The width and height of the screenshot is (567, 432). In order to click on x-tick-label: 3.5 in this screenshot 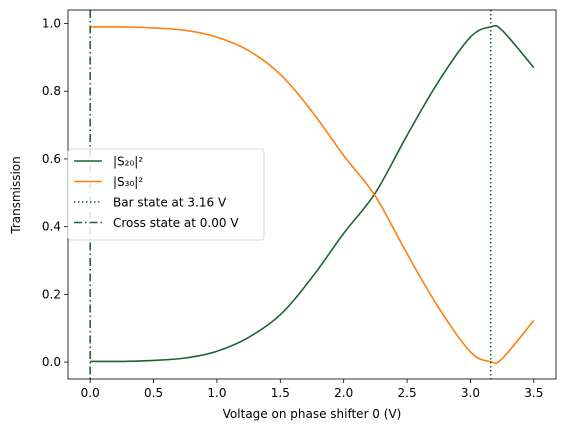, I will do `click(533, 393)`.